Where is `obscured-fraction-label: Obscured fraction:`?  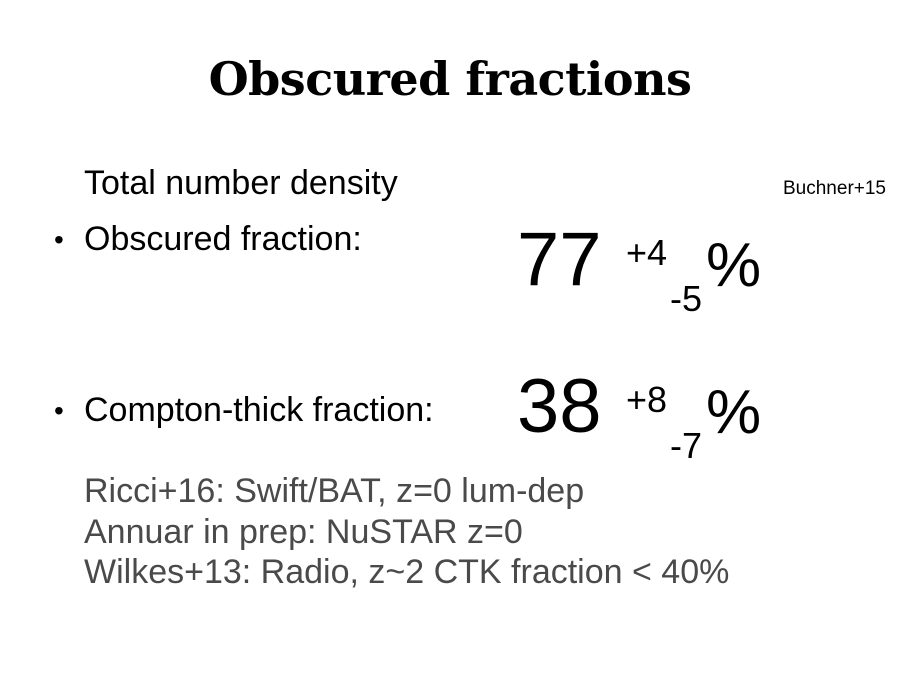 obscured-fraction-label: Obscured fraction: is located at coordinates (223, 239).